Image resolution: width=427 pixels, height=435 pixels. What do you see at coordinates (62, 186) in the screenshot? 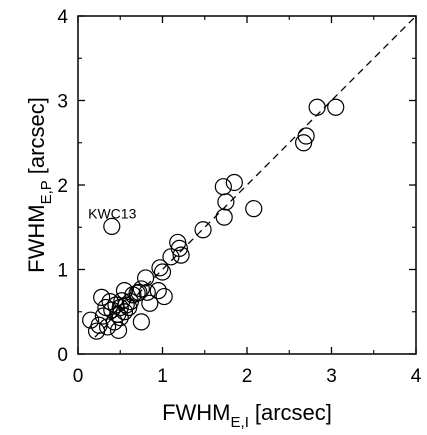
I see `y-tick-label: 2` at bounding box center [62, 186].